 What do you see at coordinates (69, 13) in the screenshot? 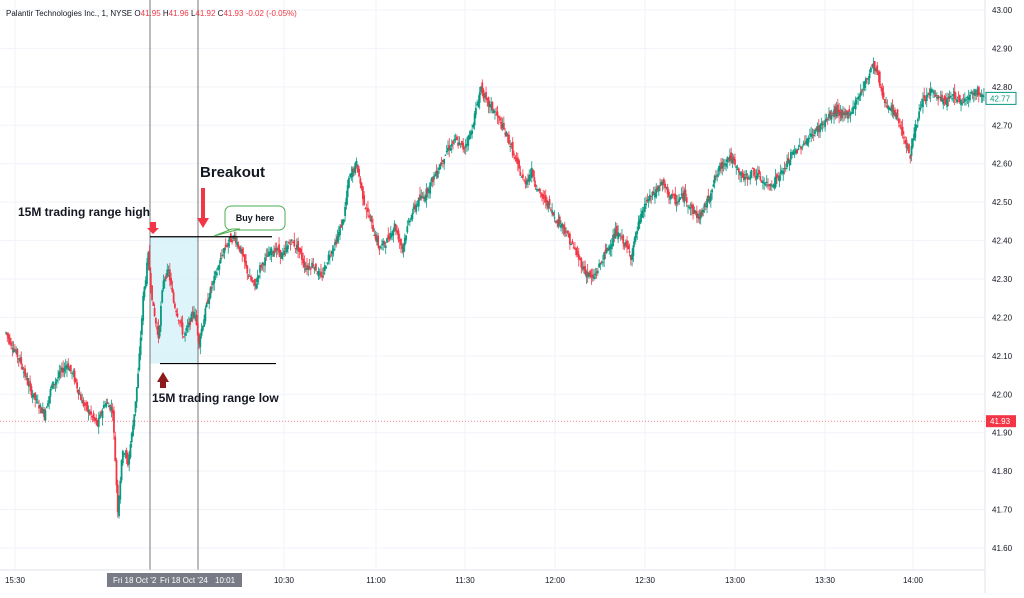
I see `symbol-name: Palantir Technologies Inc., 1, NYSE` at bounding box center [69, 13].